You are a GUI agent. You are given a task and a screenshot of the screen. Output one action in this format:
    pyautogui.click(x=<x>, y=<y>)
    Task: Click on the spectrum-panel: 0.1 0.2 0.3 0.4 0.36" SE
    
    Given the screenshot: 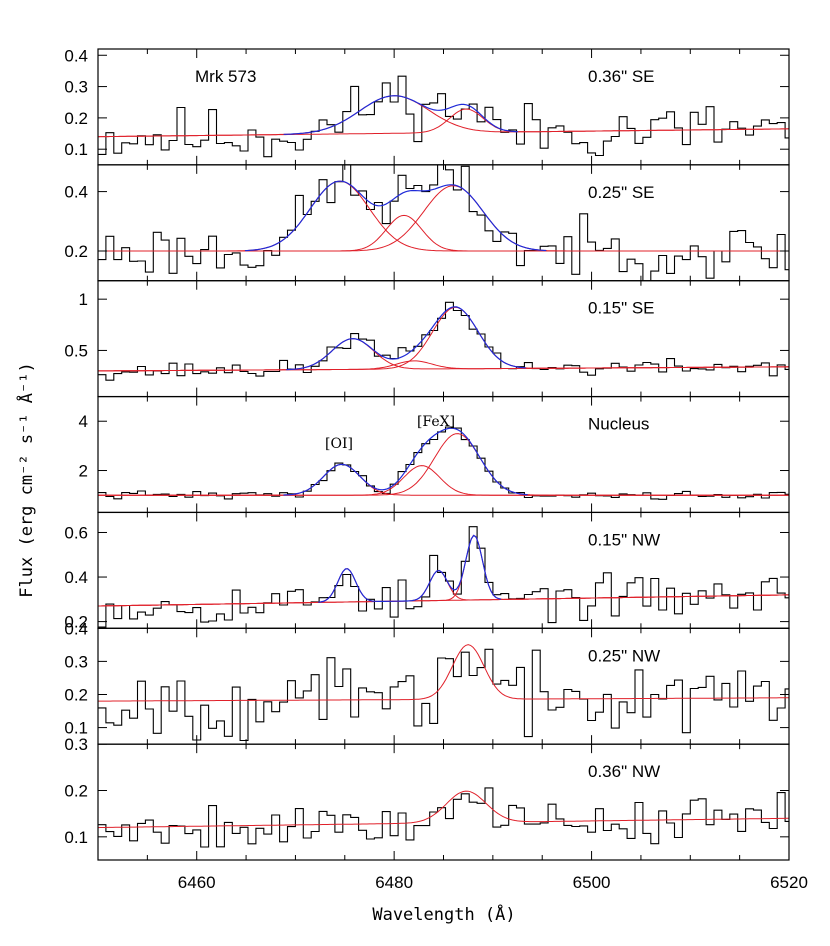 What is the action you would take?
    pyautogui.click(x=427, y=106)
    